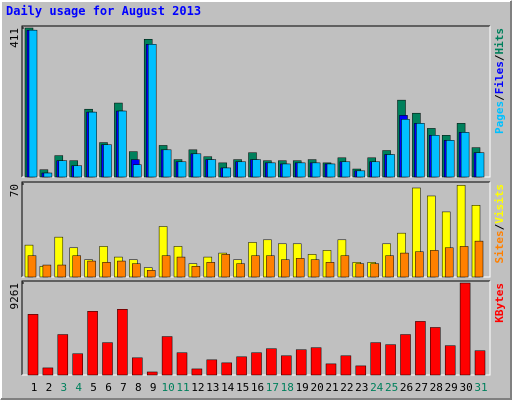 This screenshot has width=512, height=400. I want to click on x-tick-label: 30, so click(465, 387).